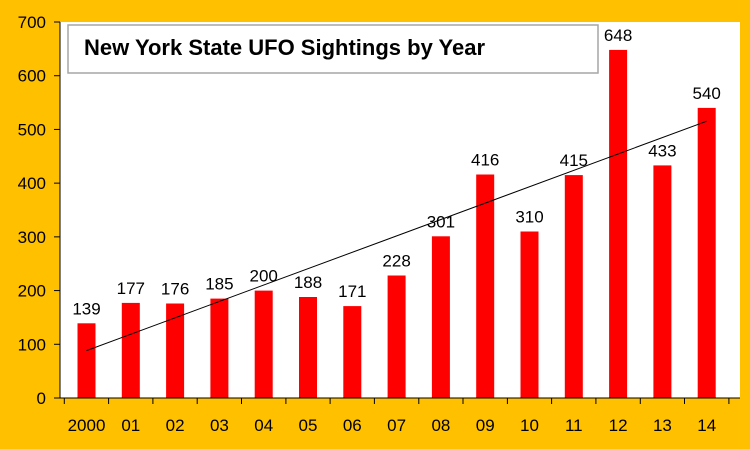 The height and width of the screenshot is (449, 750). I want to click on data-label: 540, so click(707, 93).